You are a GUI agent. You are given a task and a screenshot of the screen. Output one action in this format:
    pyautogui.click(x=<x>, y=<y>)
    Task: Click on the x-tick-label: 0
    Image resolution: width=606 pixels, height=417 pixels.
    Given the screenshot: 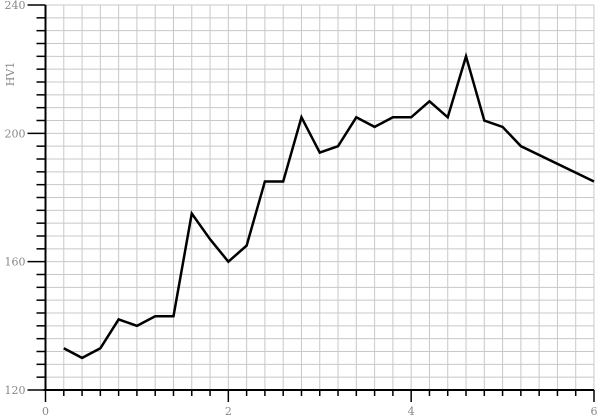 What is the action you would take?
    pyautogui.click(x=45, y=411)
    